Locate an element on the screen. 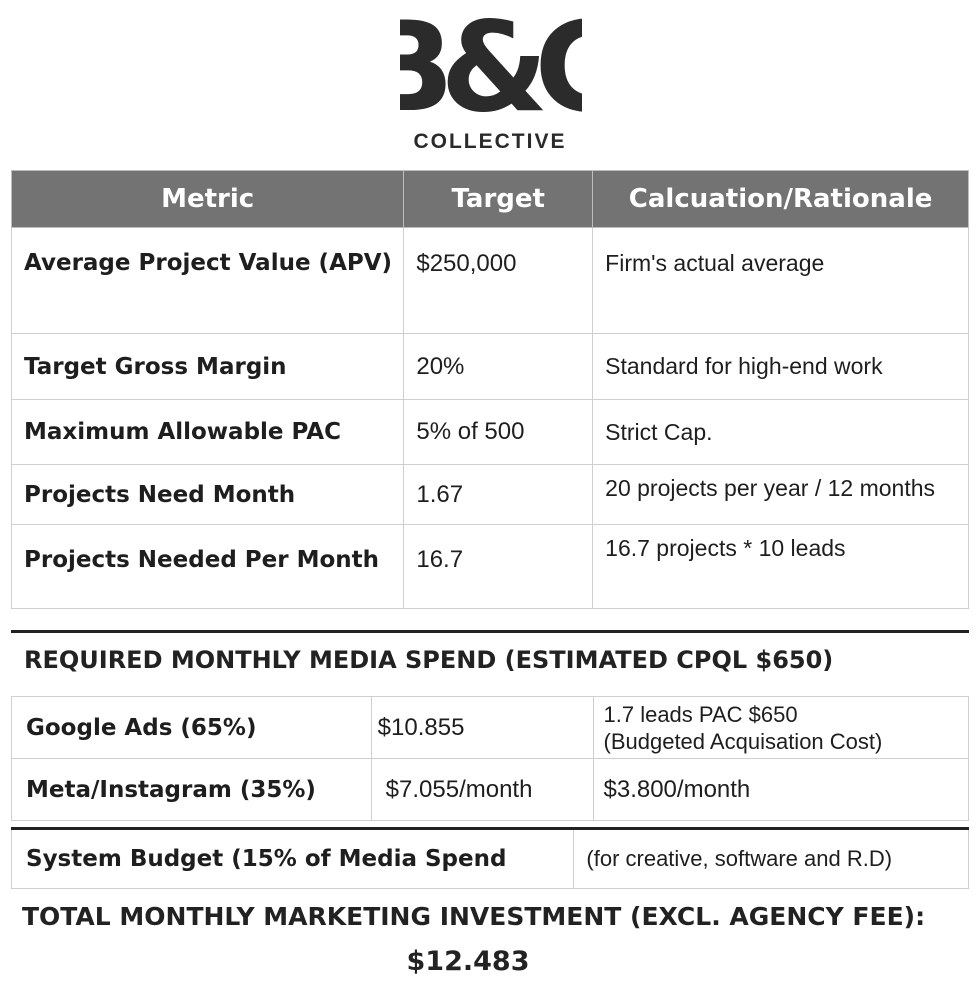 The width and height of the screenshot is (980, 988). spend-cell: $10.855 is located at coordinates (482, 727).